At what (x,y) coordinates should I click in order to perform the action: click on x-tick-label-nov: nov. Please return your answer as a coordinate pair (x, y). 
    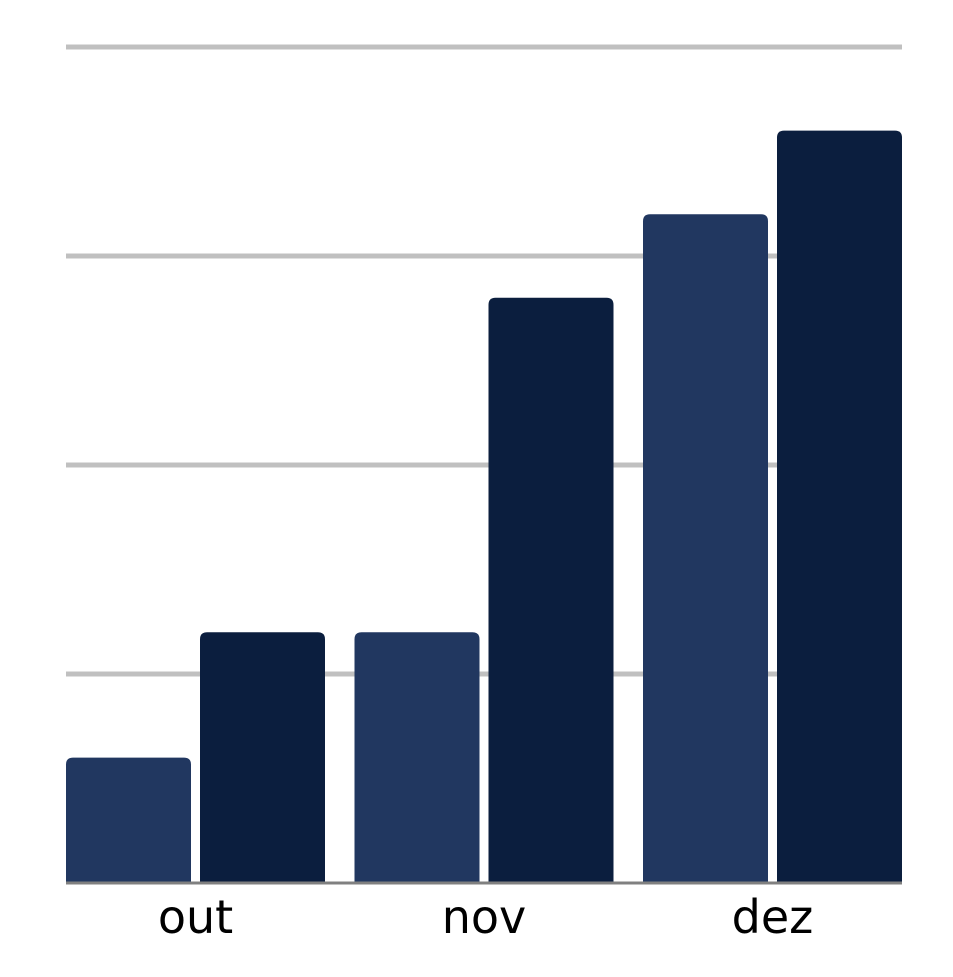
    Looking at the image, I should click on (484, 917).